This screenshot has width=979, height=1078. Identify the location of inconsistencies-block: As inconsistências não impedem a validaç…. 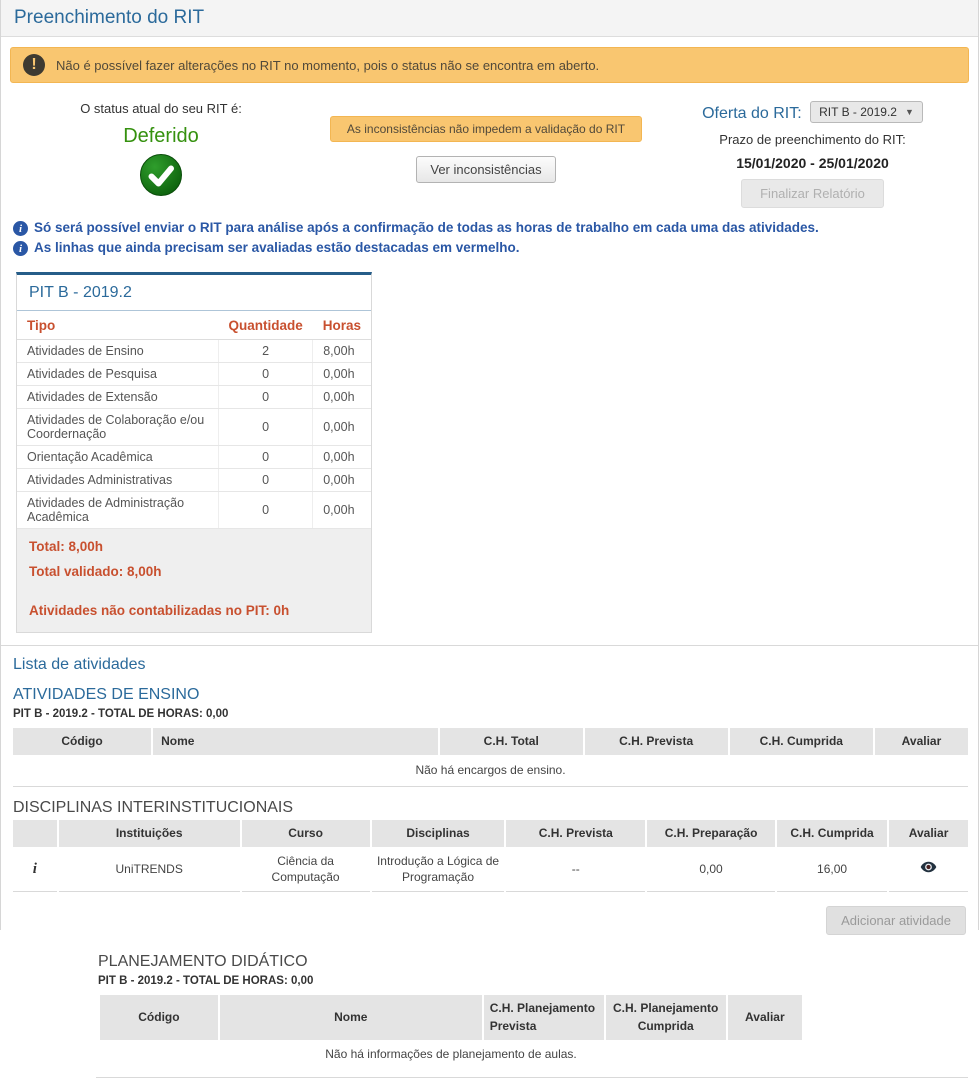
(486, 154).